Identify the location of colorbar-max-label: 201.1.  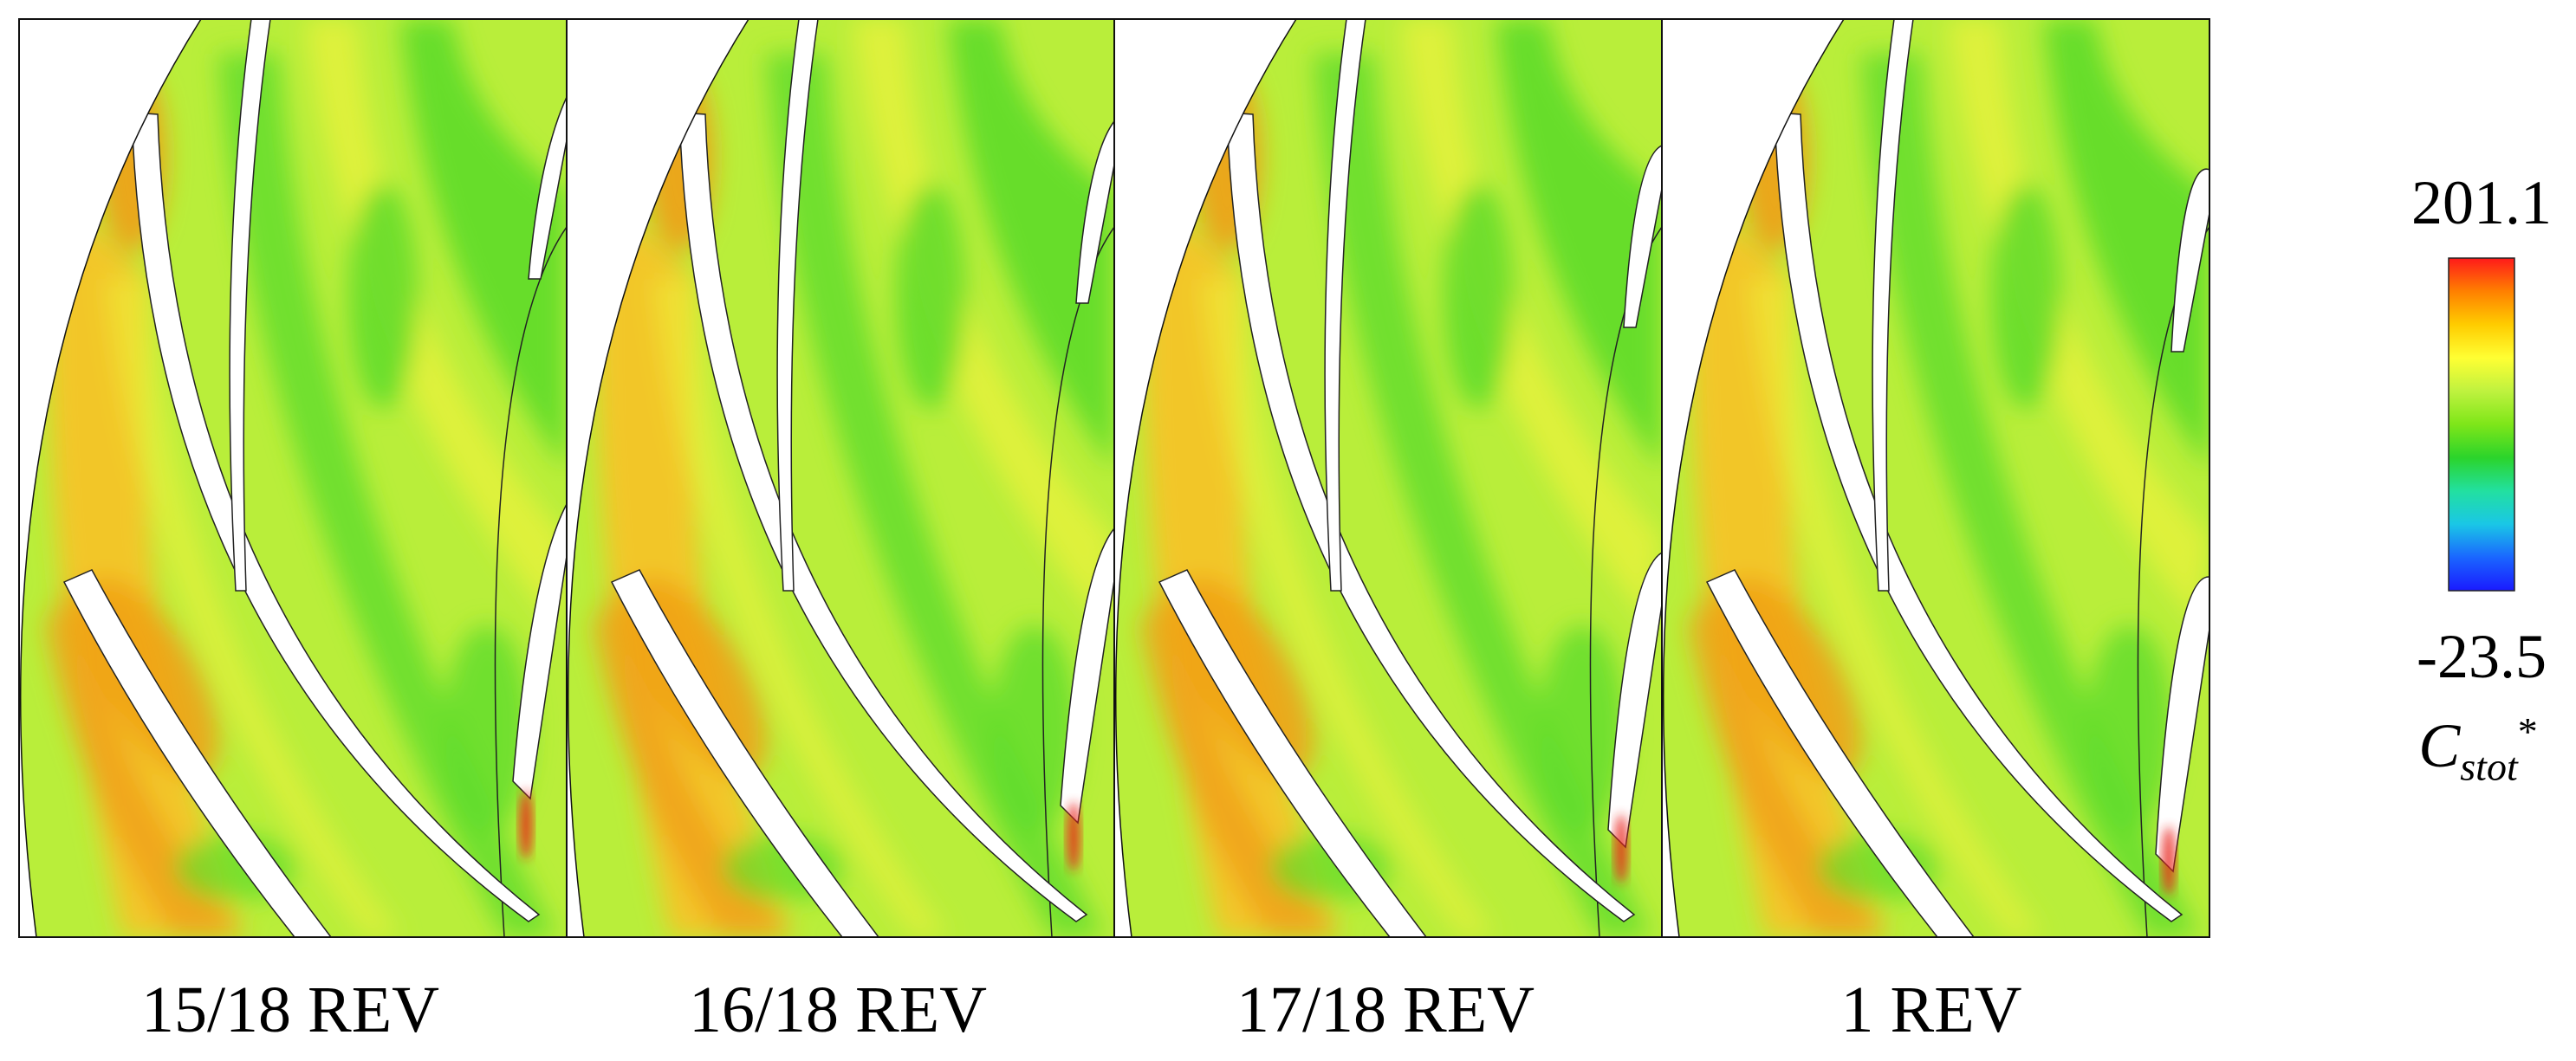
(2481, 202).